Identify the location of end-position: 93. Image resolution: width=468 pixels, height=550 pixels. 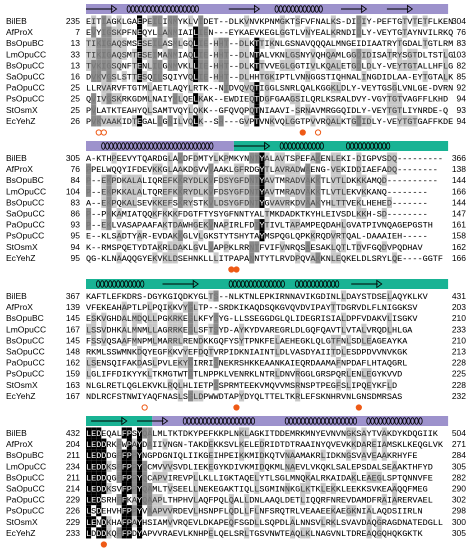
(462, 110).